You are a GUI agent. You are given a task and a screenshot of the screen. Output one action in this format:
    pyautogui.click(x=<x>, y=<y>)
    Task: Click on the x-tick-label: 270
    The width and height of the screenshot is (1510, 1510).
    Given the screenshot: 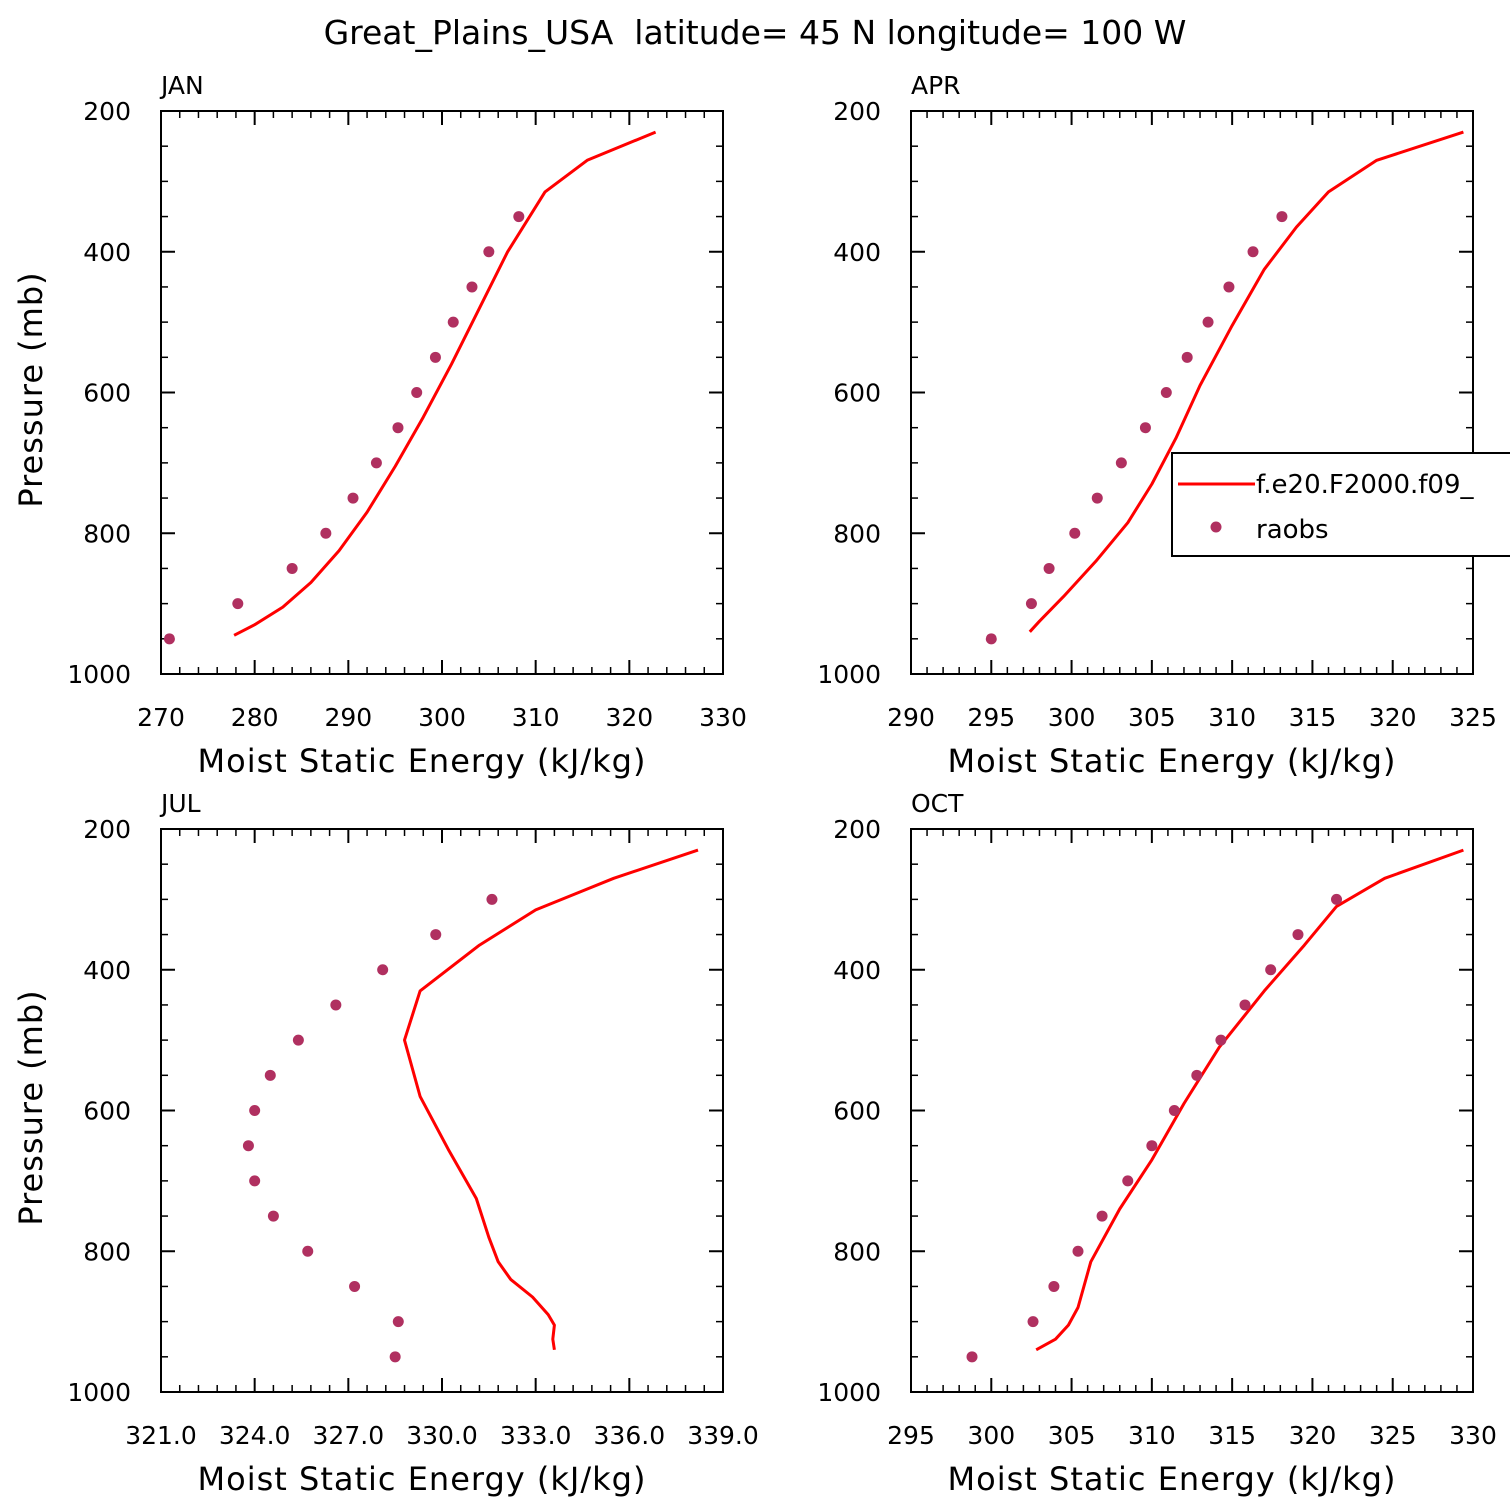 What is the action you would take?
    pyautogui.click(x=161, y=717)
    